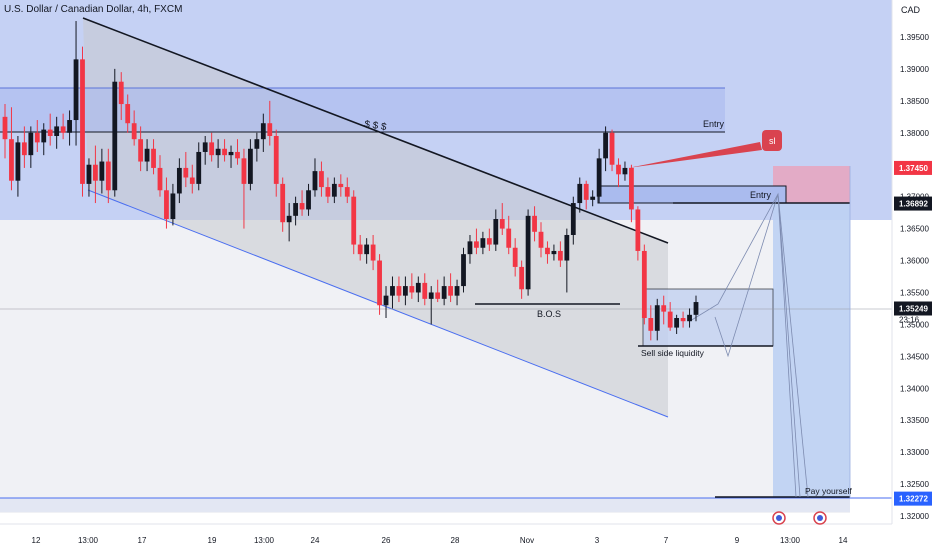  Describe the element at coordinates (914, 261) in the screenshot. I see `price-tick-label: 1.36000` at that location.